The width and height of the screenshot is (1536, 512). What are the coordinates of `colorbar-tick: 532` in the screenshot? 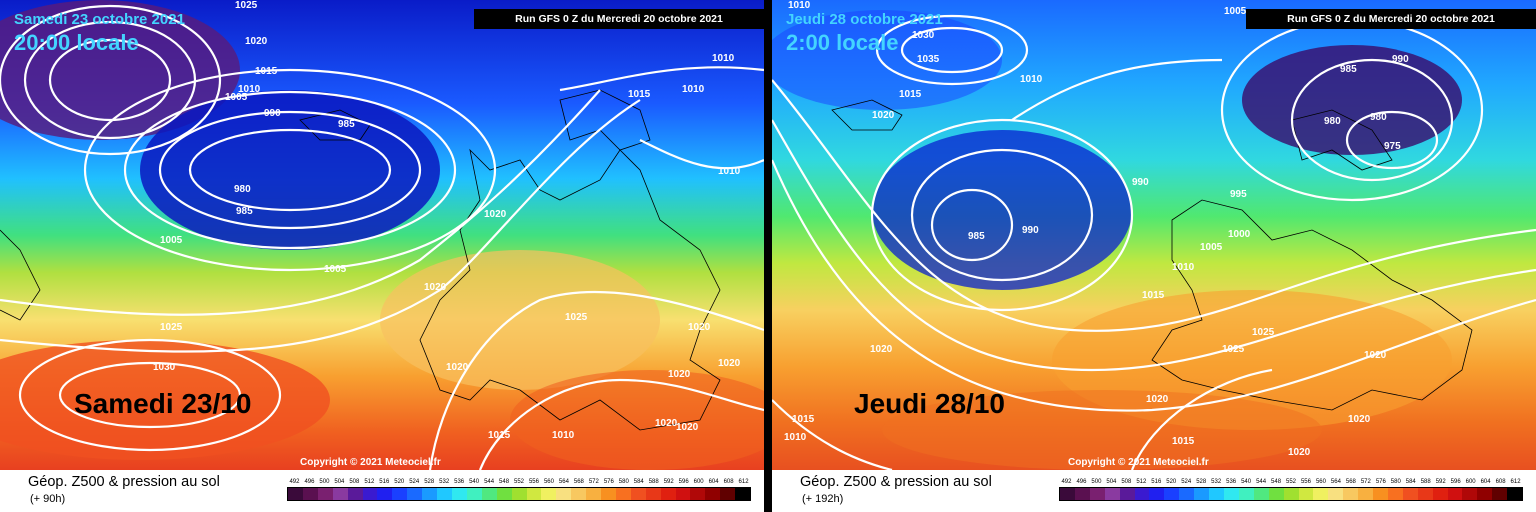 It's located at (444, 482).